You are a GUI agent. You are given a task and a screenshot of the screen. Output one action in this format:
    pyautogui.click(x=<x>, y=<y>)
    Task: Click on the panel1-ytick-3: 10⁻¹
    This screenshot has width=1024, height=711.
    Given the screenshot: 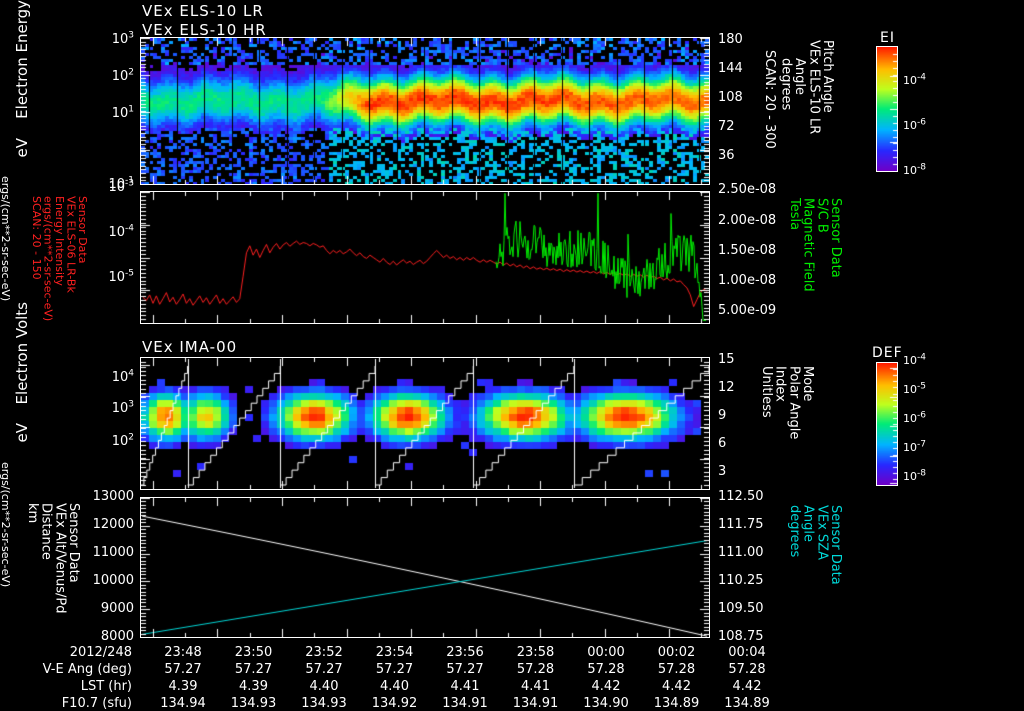 What is the action you would take?
    pyautogui.click(x=121, y=183)
    